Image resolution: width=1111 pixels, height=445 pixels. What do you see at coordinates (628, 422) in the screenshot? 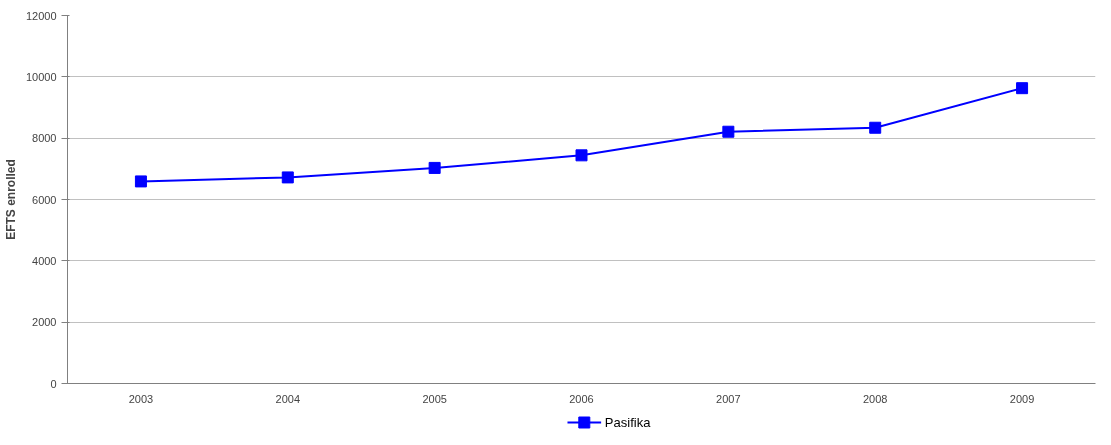
I see `legend-label: Pasifika` at bounding box center [628, 422].